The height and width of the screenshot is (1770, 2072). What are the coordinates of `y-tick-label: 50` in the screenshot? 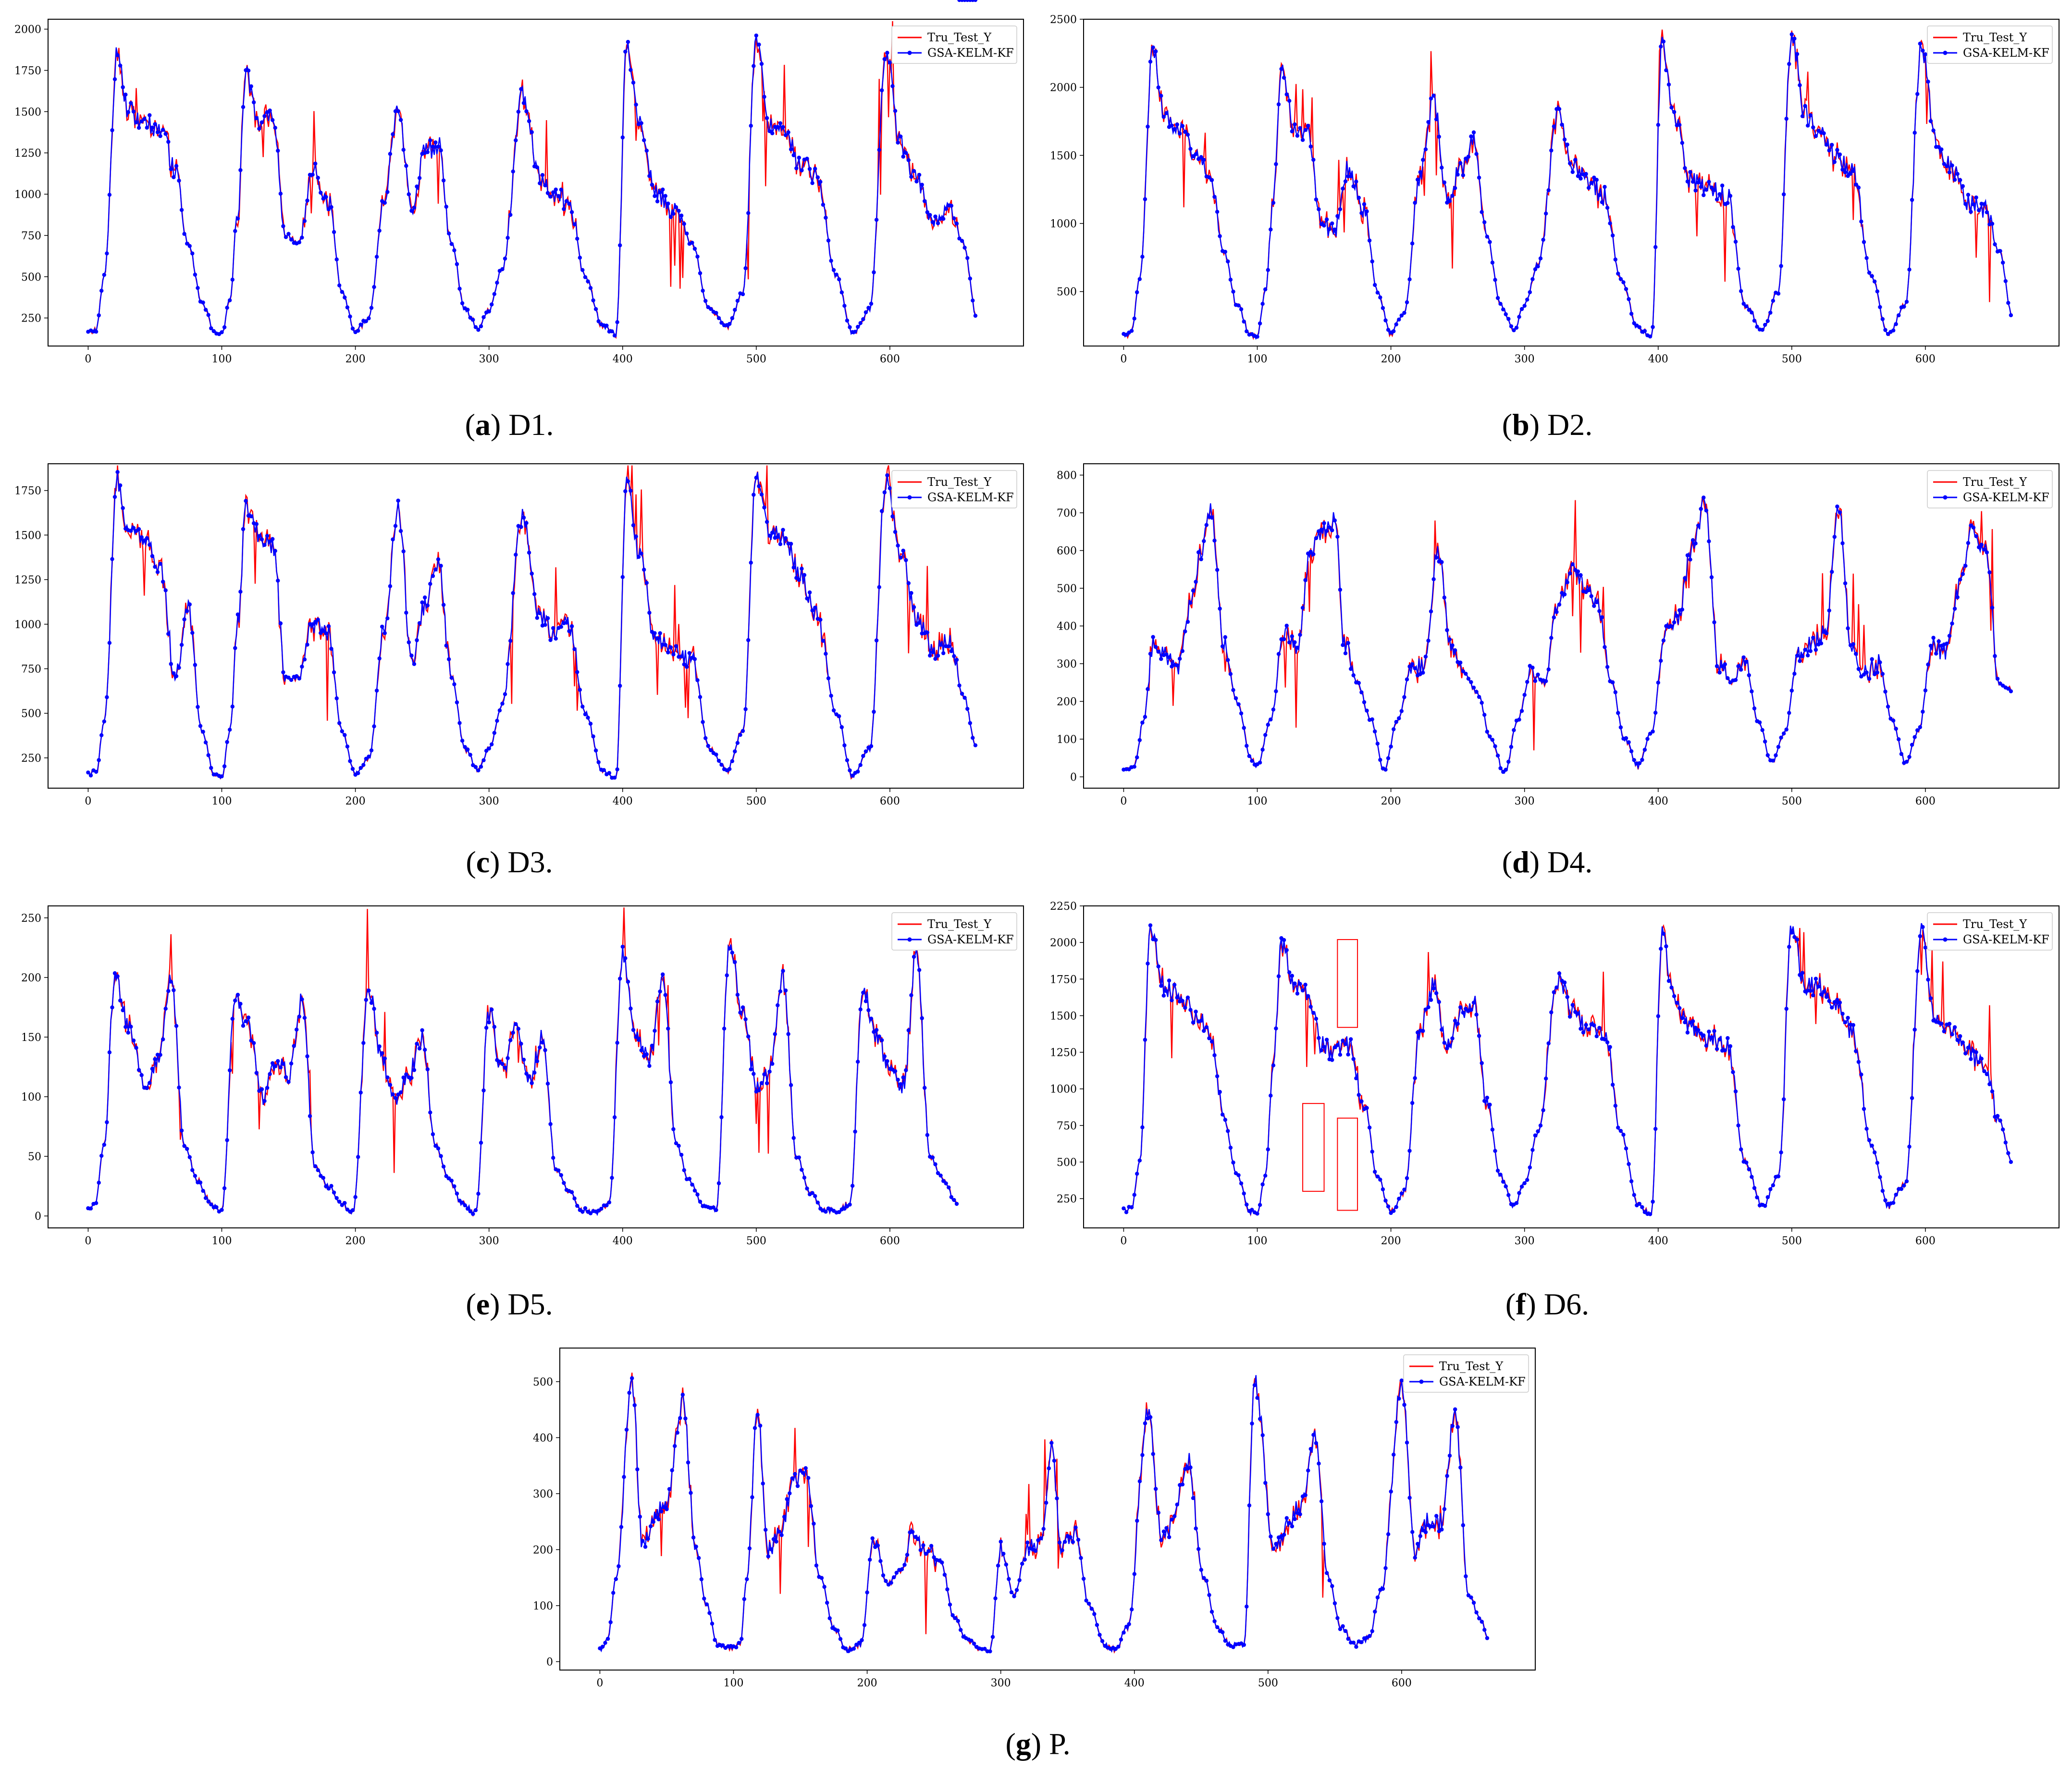 It's located at (34, 1157).